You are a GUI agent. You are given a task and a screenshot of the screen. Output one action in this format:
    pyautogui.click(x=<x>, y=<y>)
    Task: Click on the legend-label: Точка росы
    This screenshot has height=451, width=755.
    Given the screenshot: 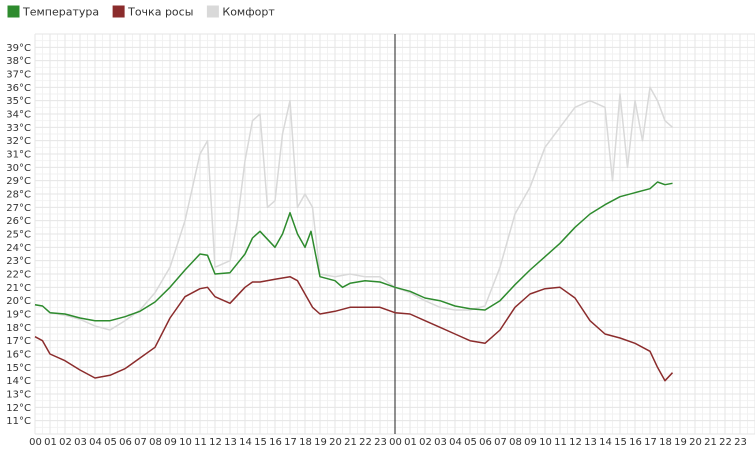 What is the action you would take?
    pyautogui.click(x=160, y=12)
    